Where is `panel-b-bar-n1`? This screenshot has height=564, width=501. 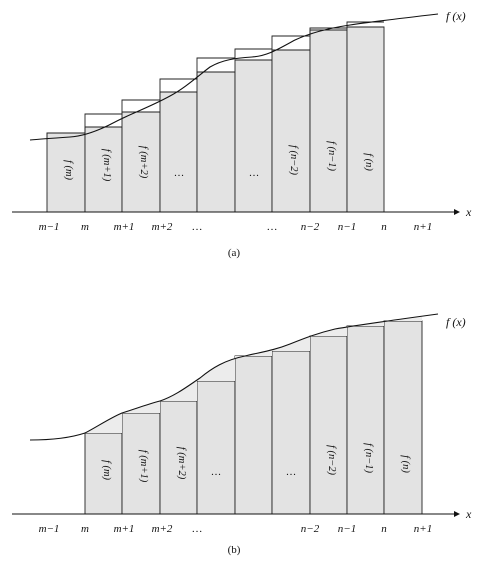
panel-b-bar-n1 is located at coordinates (328, 424).